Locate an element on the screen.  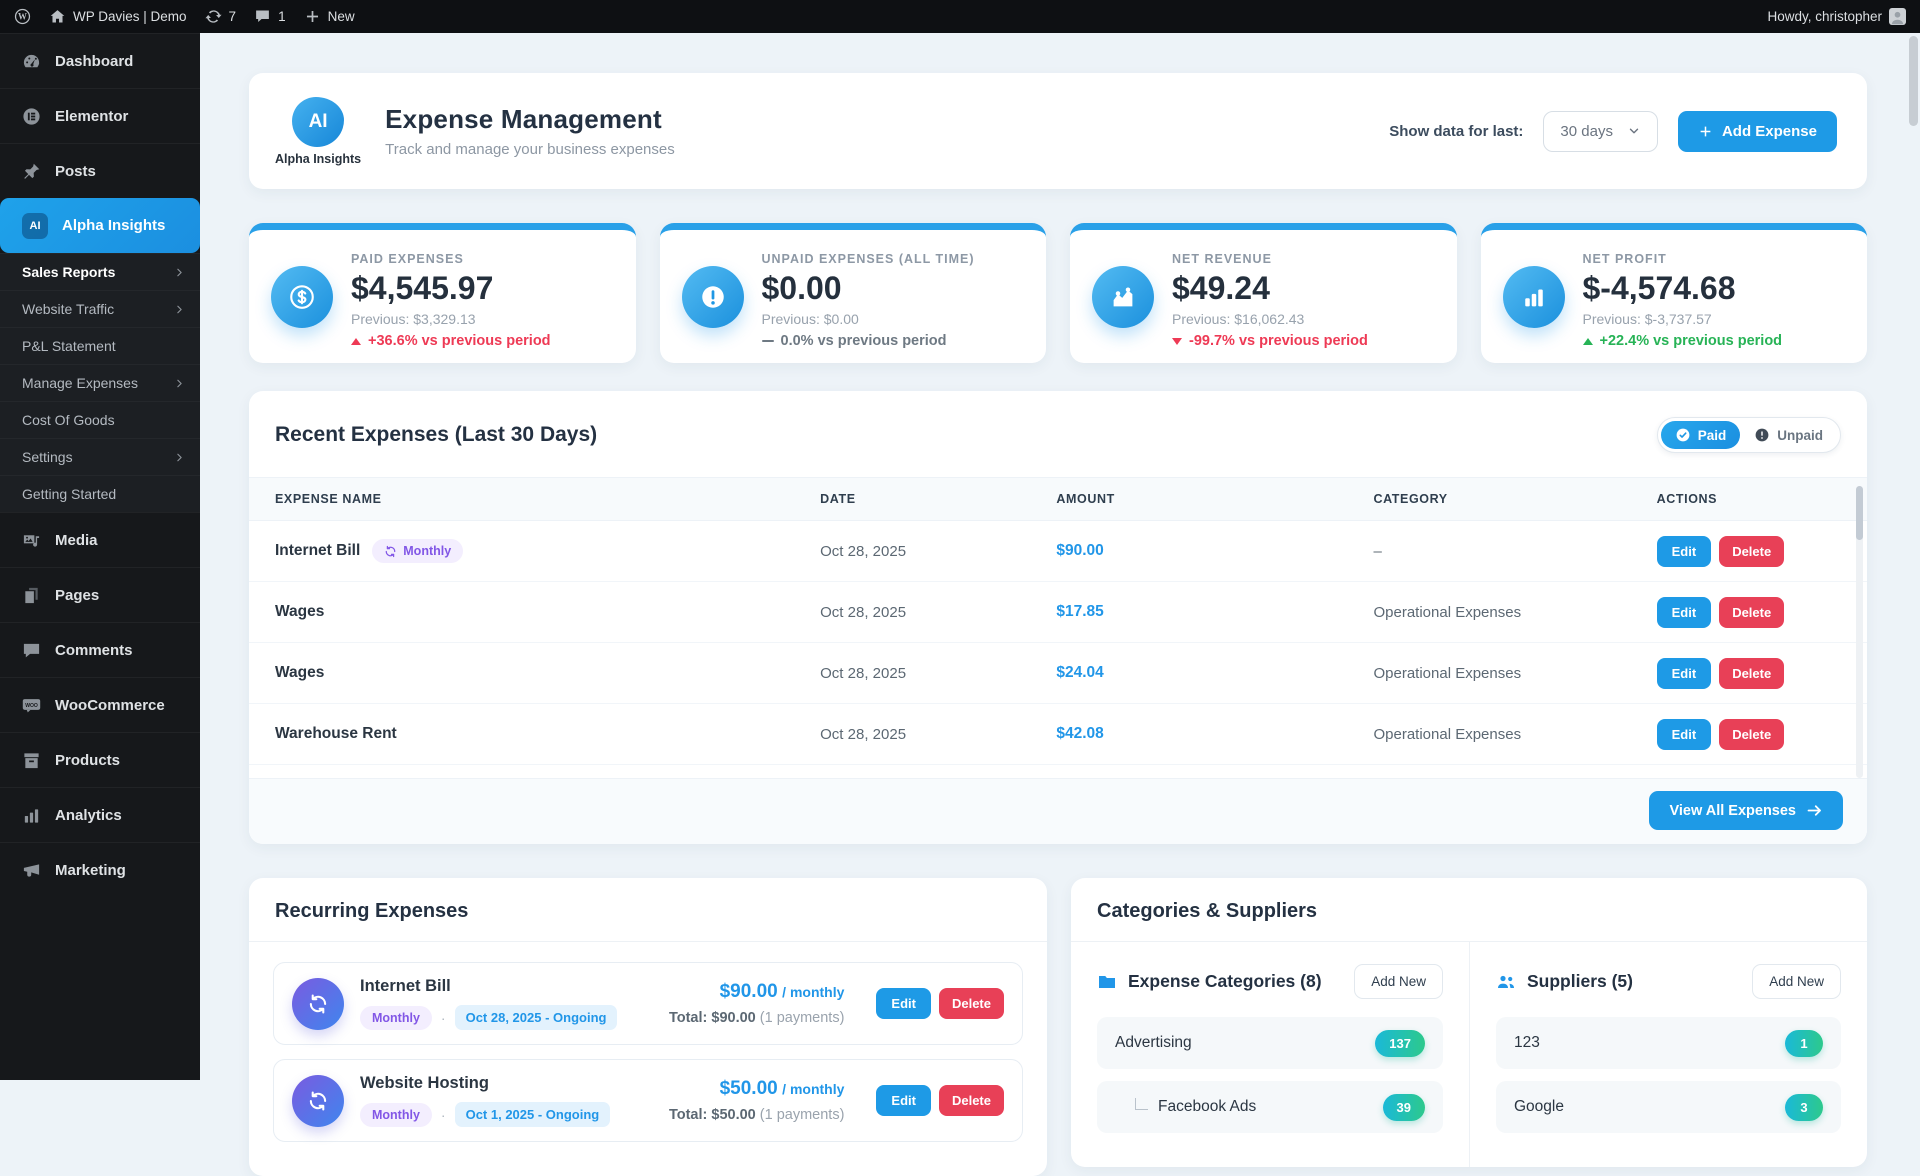
submenu-cost-of-goods: Cost Of Goods is located at coordinates (100, 419).